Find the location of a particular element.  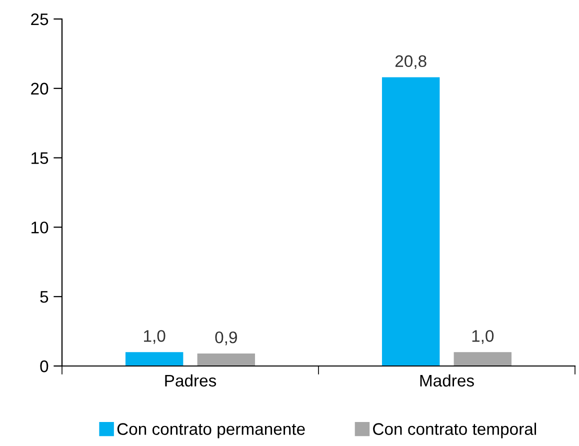

y-tick-label: 15 is located at coordinates (40, 158).